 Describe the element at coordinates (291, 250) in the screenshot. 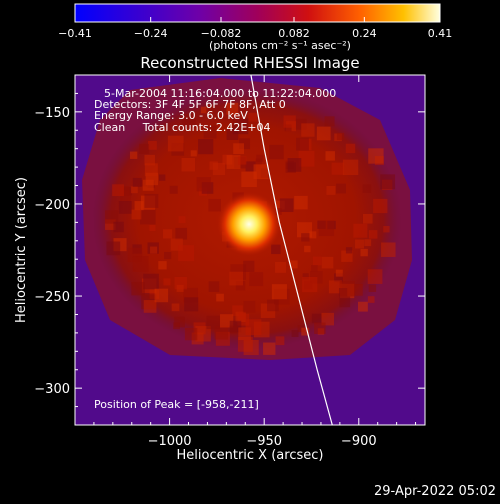

I see `solar-limb-line` at that location.